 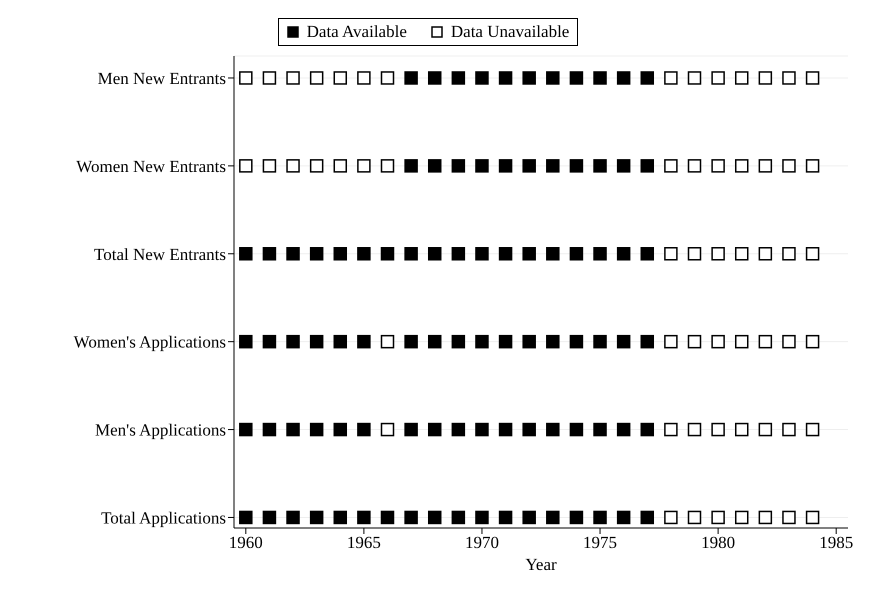 What do you see at coordinates (718, 542) in the screenshot?
I see `x-tick-label: 1980` at bounding box center [718, 542].